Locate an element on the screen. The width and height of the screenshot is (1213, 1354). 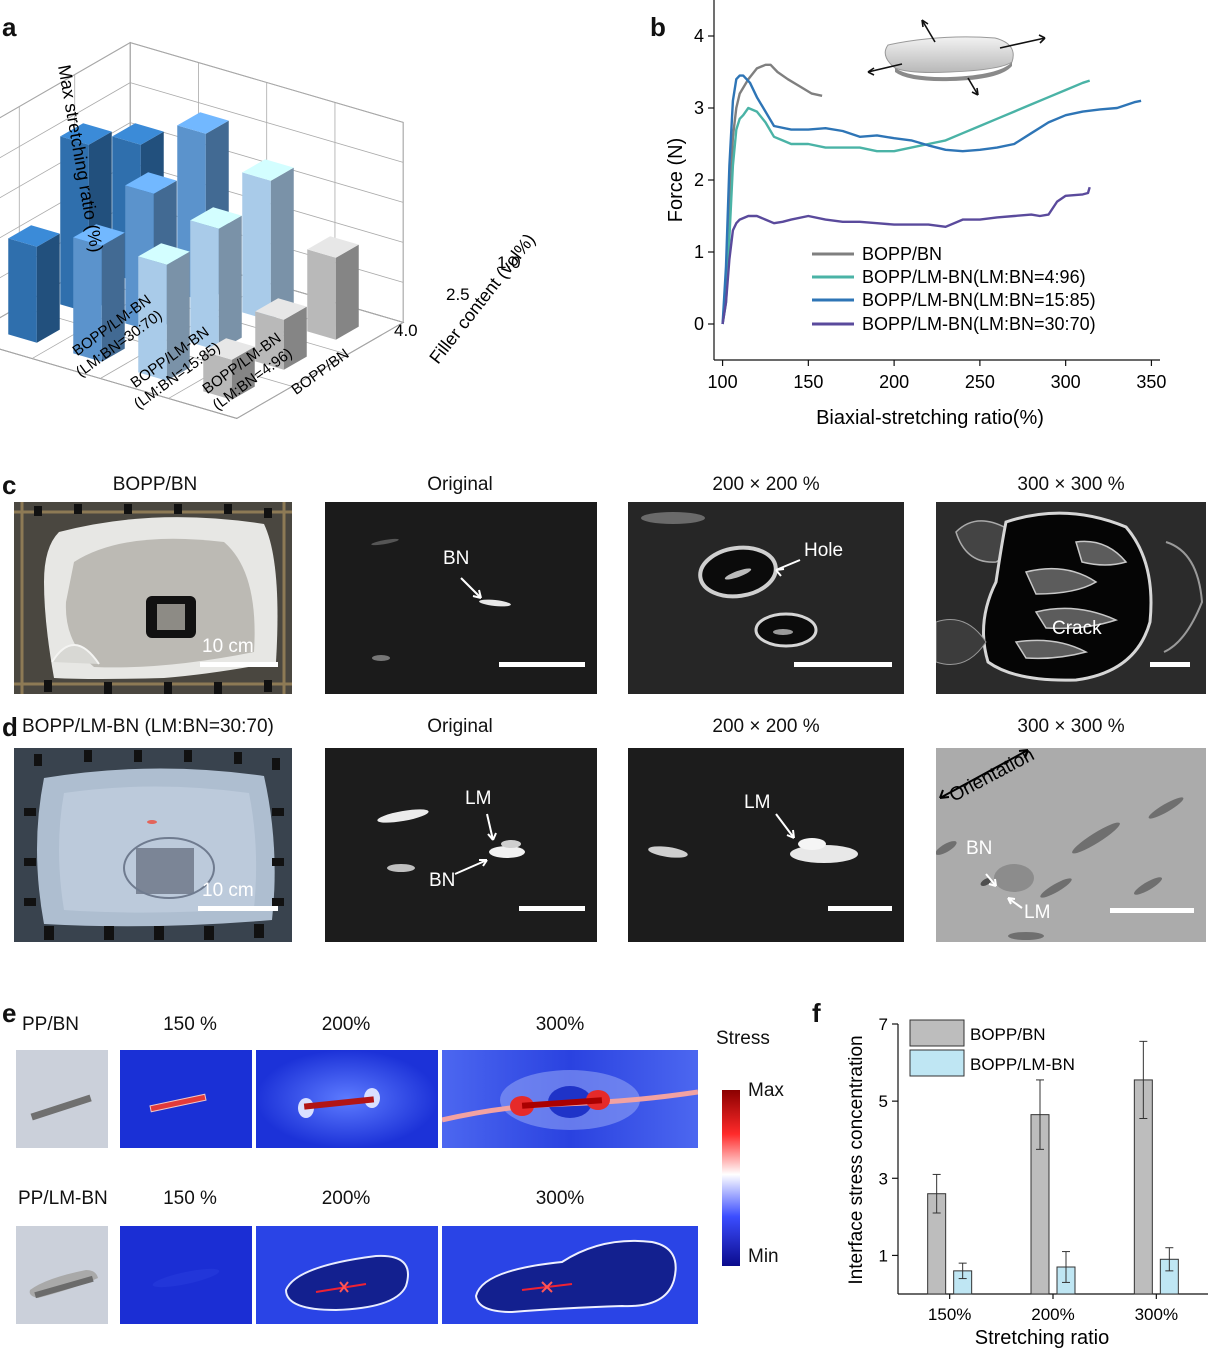
bopp-bn-scale-label: 10 cm is located at coordinates (228, 646).